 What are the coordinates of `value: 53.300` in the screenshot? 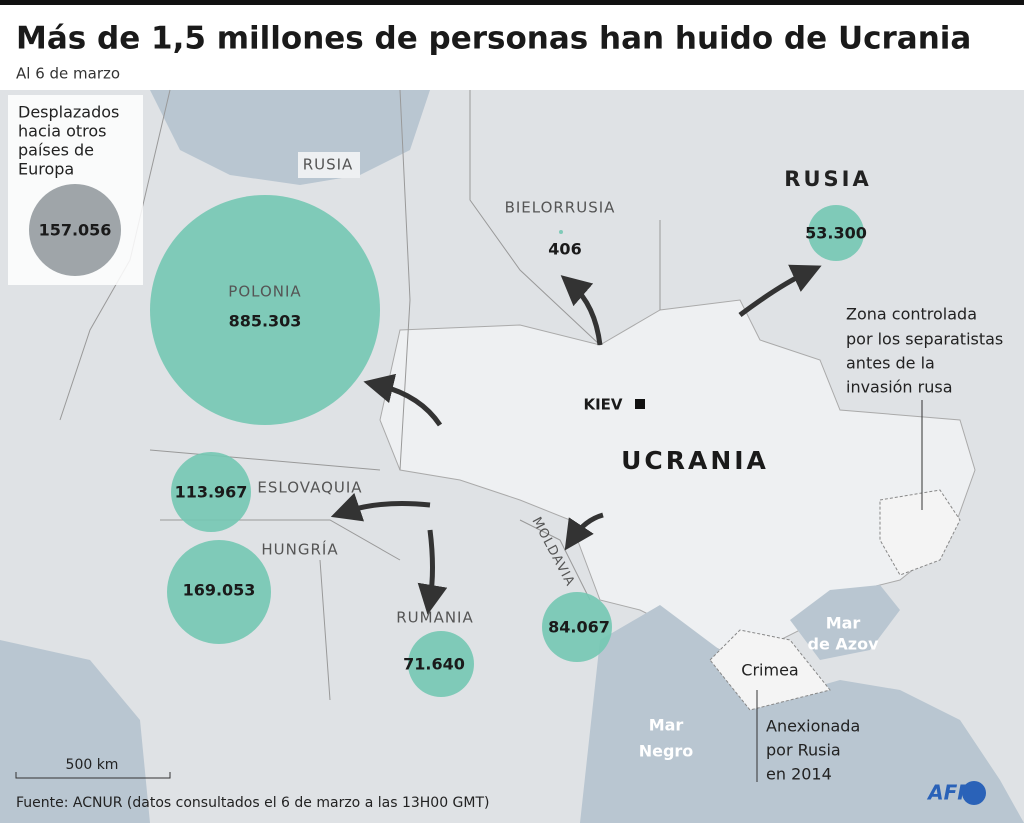 It's located at (836, 233).